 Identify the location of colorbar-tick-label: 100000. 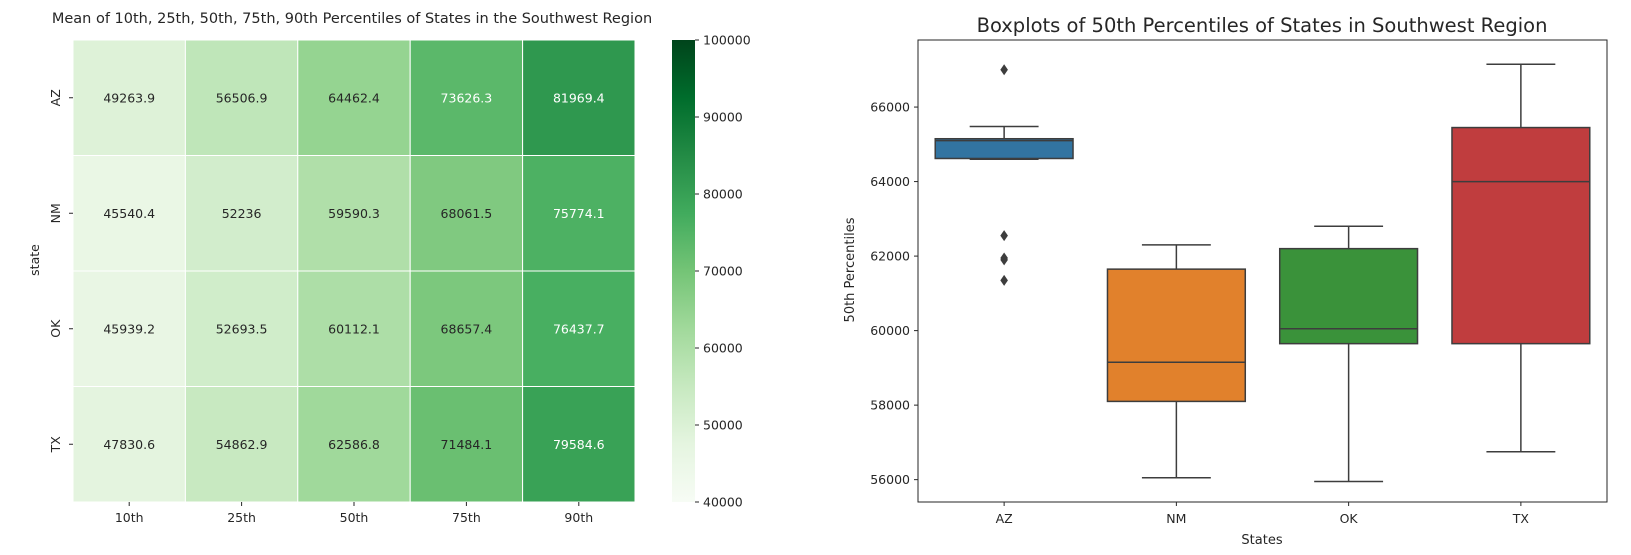
(727, 40).